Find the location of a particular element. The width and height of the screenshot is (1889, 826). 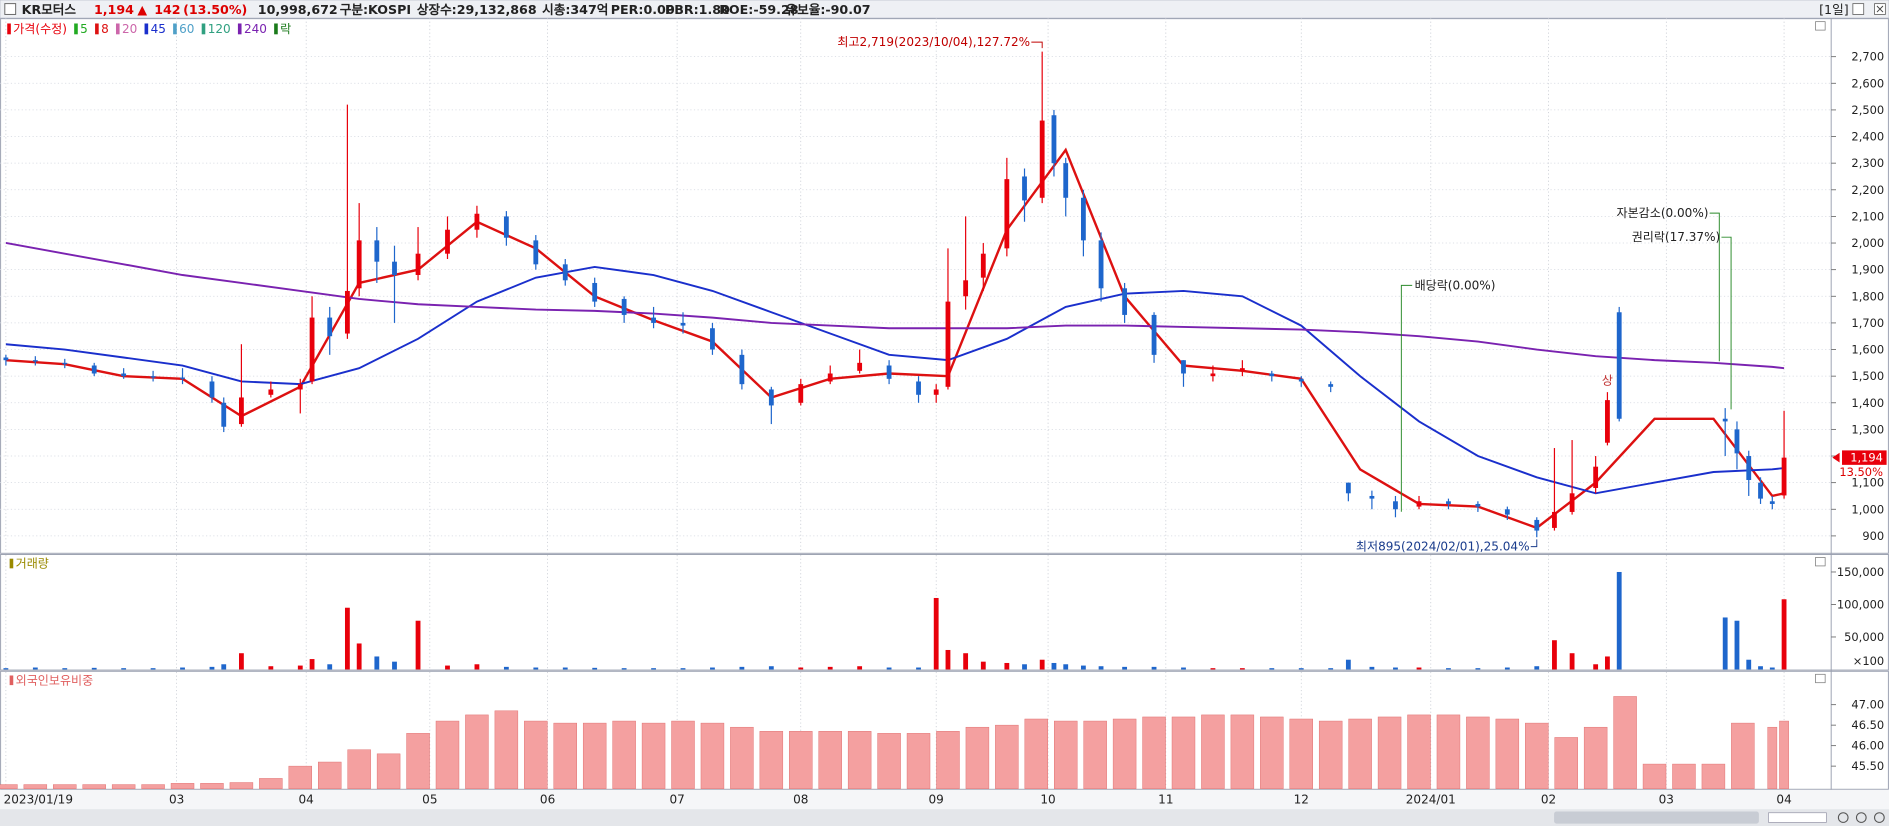

window-button is located at coordinates (1858, 9).